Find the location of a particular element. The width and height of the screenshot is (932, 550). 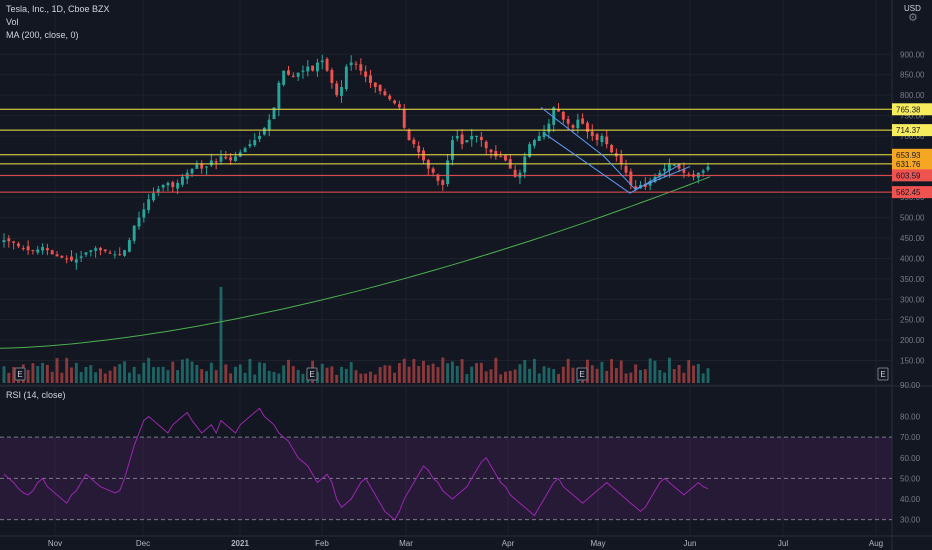

price-tick-label: 350.00 is located at coordinates (912, 279).